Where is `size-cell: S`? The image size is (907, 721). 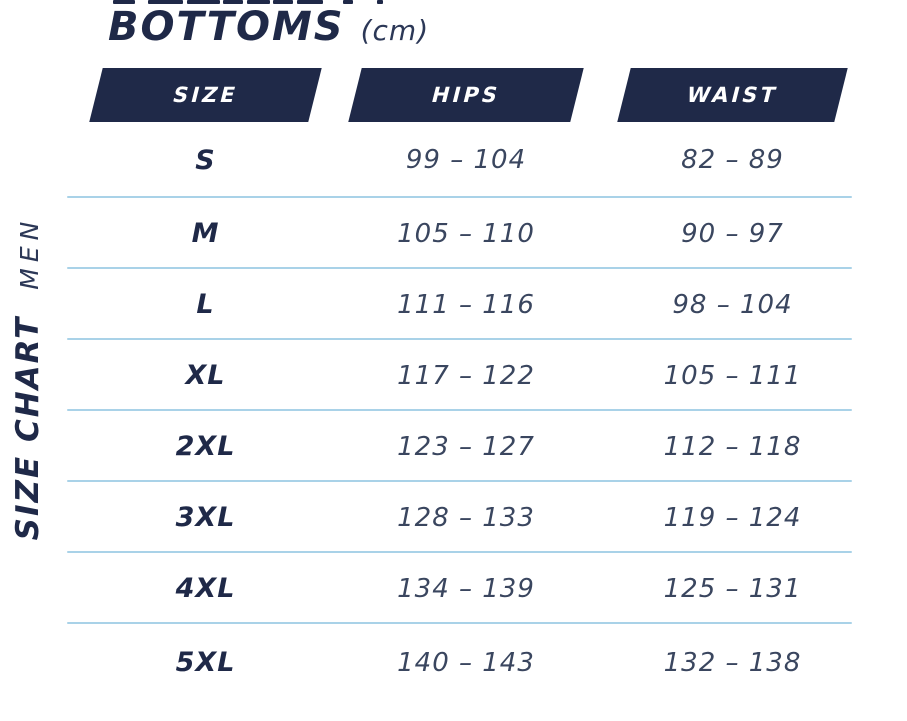
size-cell: S is located at coordinates (205, 160).